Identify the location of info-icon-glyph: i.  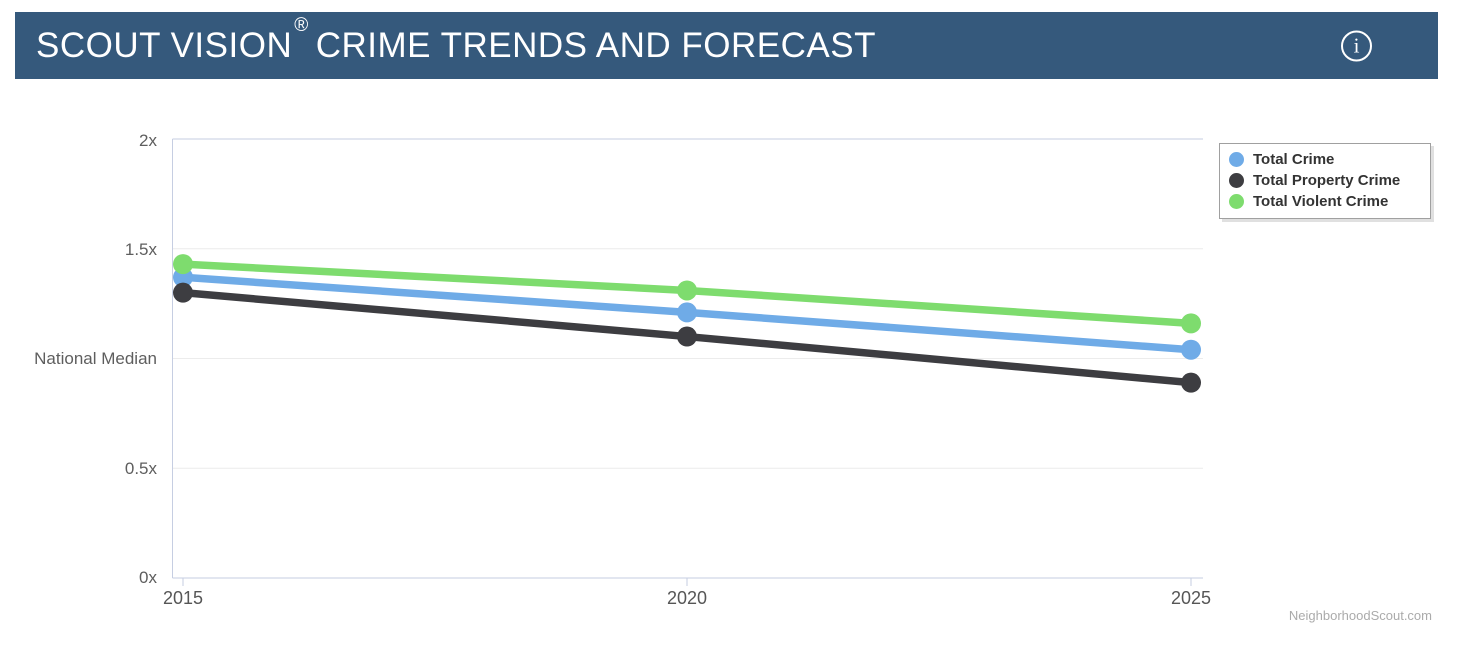
(1356, 45).